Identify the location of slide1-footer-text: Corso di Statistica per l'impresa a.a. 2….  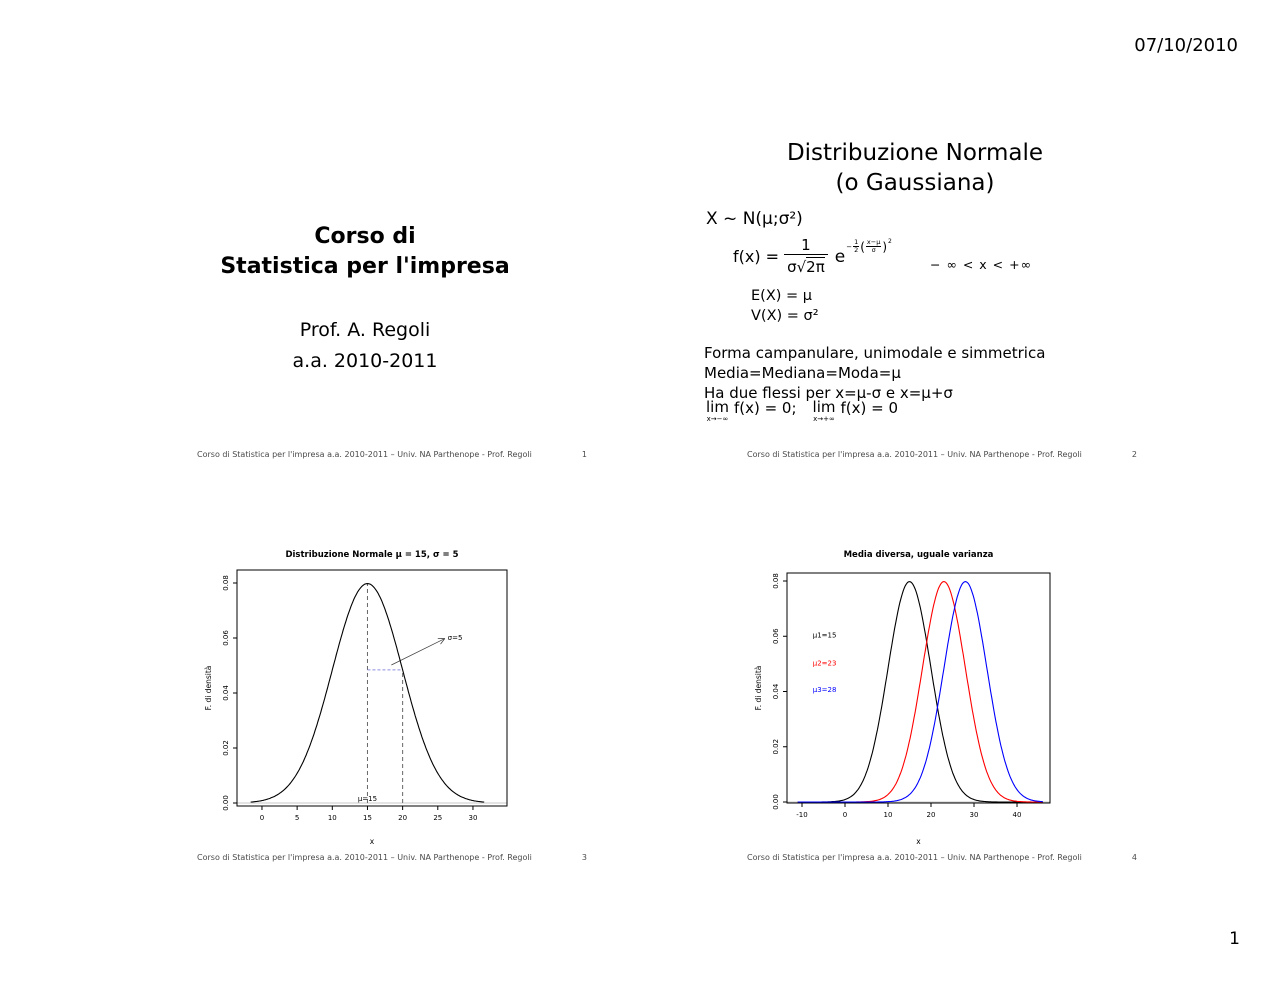
(364, 454).